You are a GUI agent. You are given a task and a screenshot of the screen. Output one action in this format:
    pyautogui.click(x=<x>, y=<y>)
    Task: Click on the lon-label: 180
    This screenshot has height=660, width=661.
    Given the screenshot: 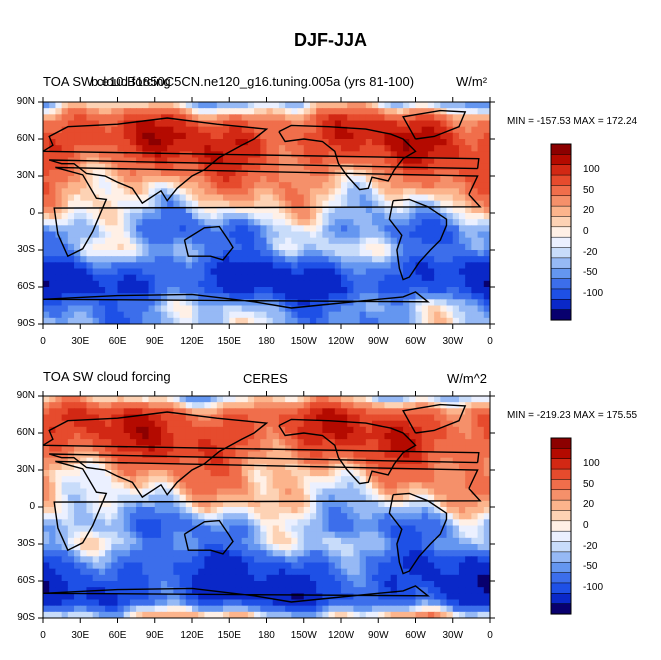 What is the action you would take?
    pyautogui.click(x=266, y=635)
    